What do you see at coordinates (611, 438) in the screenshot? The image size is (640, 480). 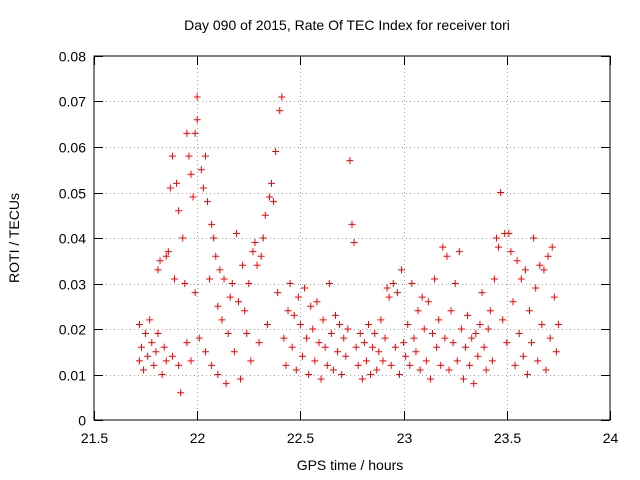 I see `x-tick-label: 24` at bounding box center [611, 438].